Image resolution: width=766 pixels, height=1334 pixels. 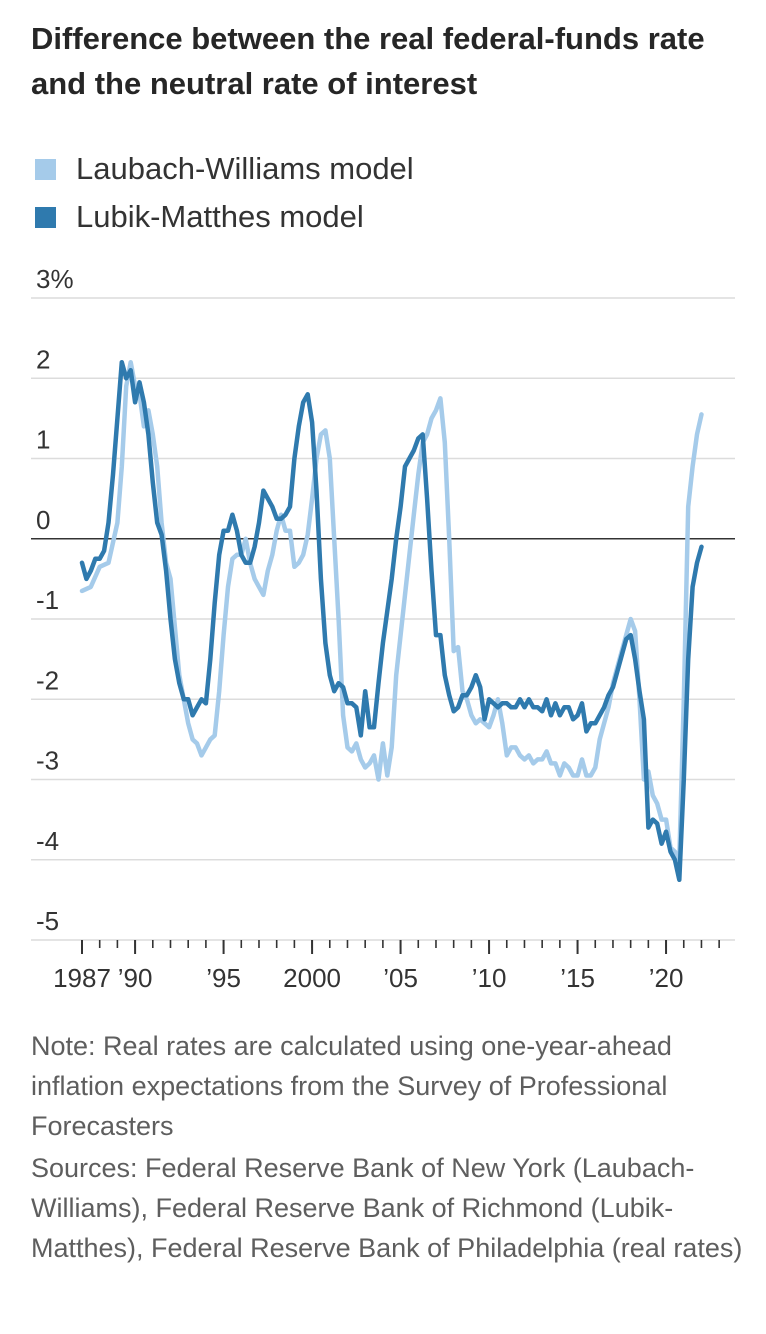 I want to click on x-tick-label: ’15, so click(x=577, y=978).